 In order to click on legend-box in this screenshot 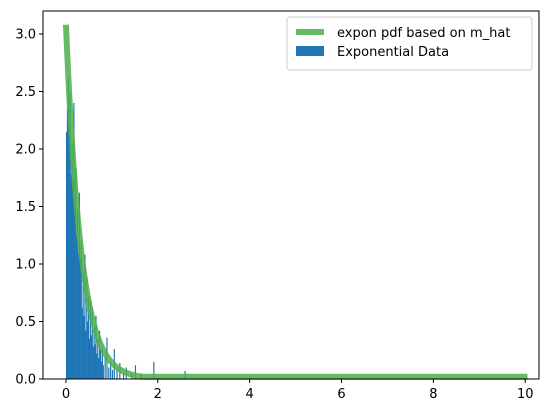, I will do `click(409, 43)`.